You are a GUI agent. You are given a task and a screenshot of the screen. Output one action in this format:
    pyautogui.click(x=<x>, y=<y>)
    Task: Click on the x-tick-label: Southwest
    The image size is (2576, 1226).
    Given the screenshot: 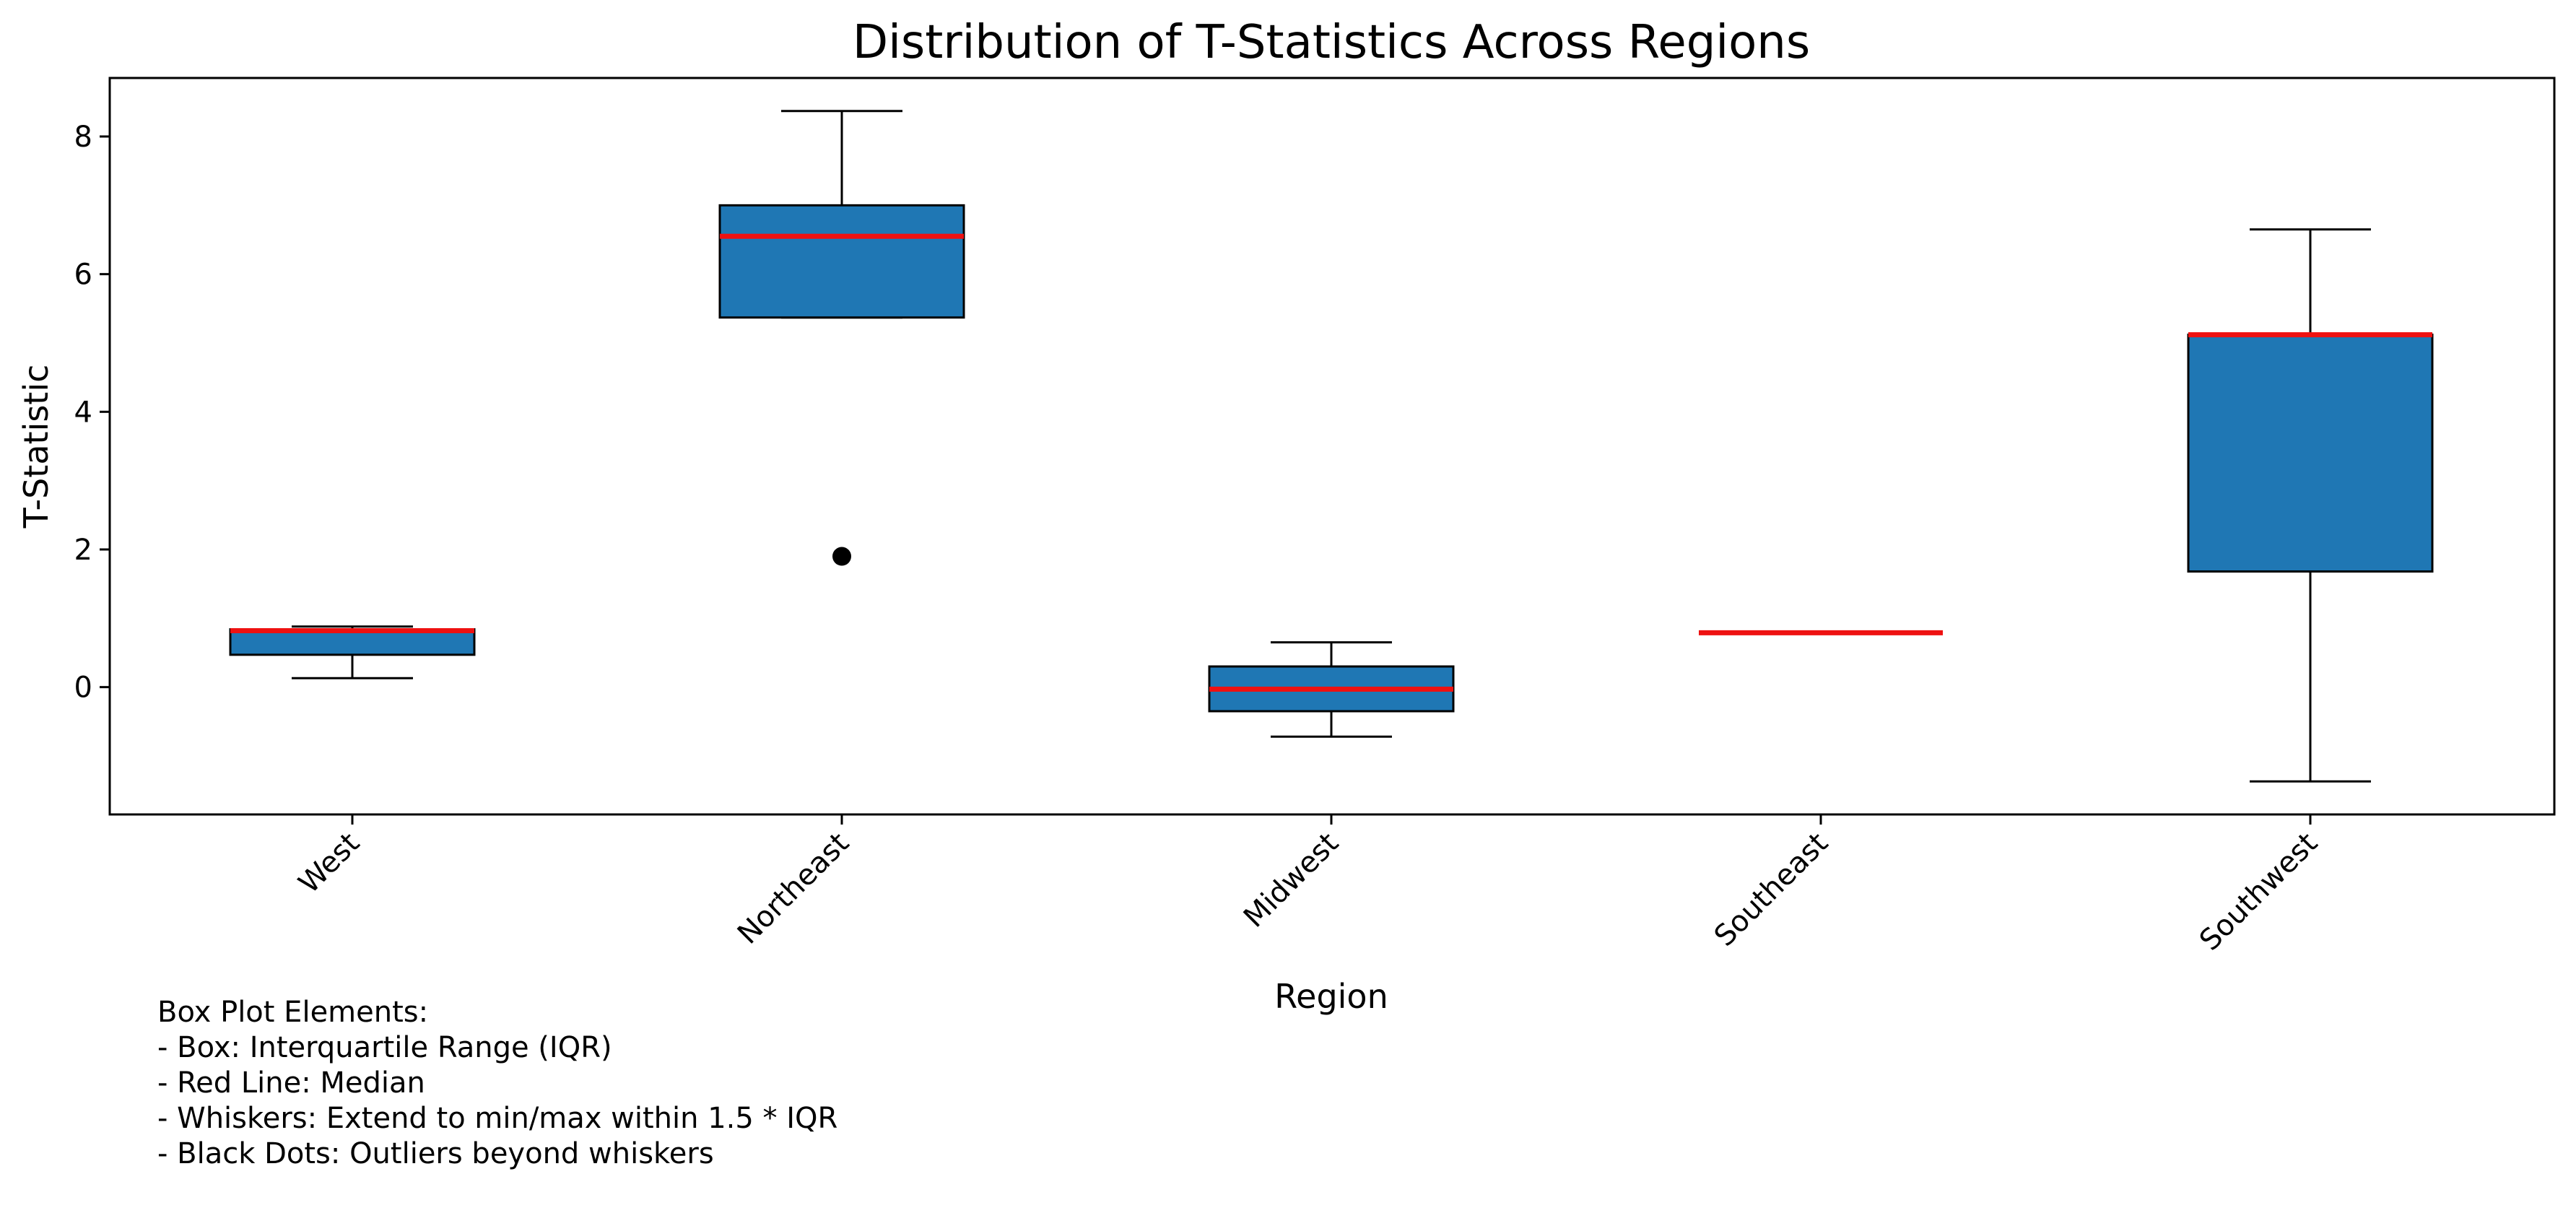 What is the action you would take?
    pyautogui.click(x=2258, y=892)
    